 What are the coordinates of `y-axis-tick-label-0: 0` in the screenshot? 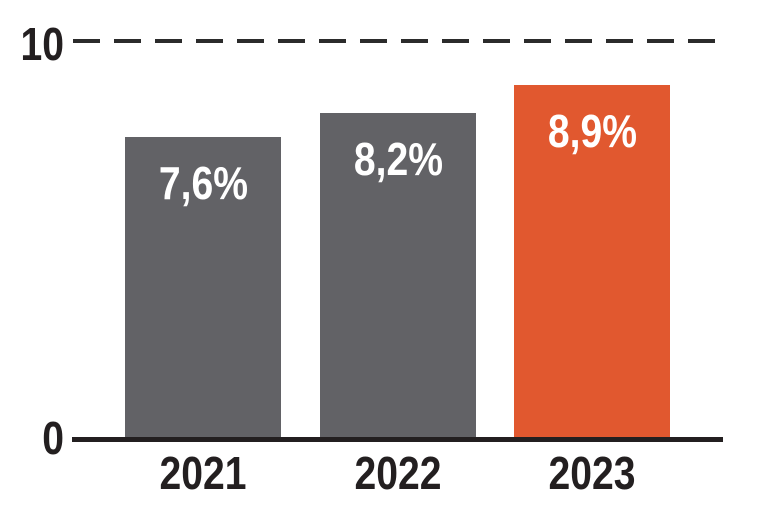 It's located at (53, 438).